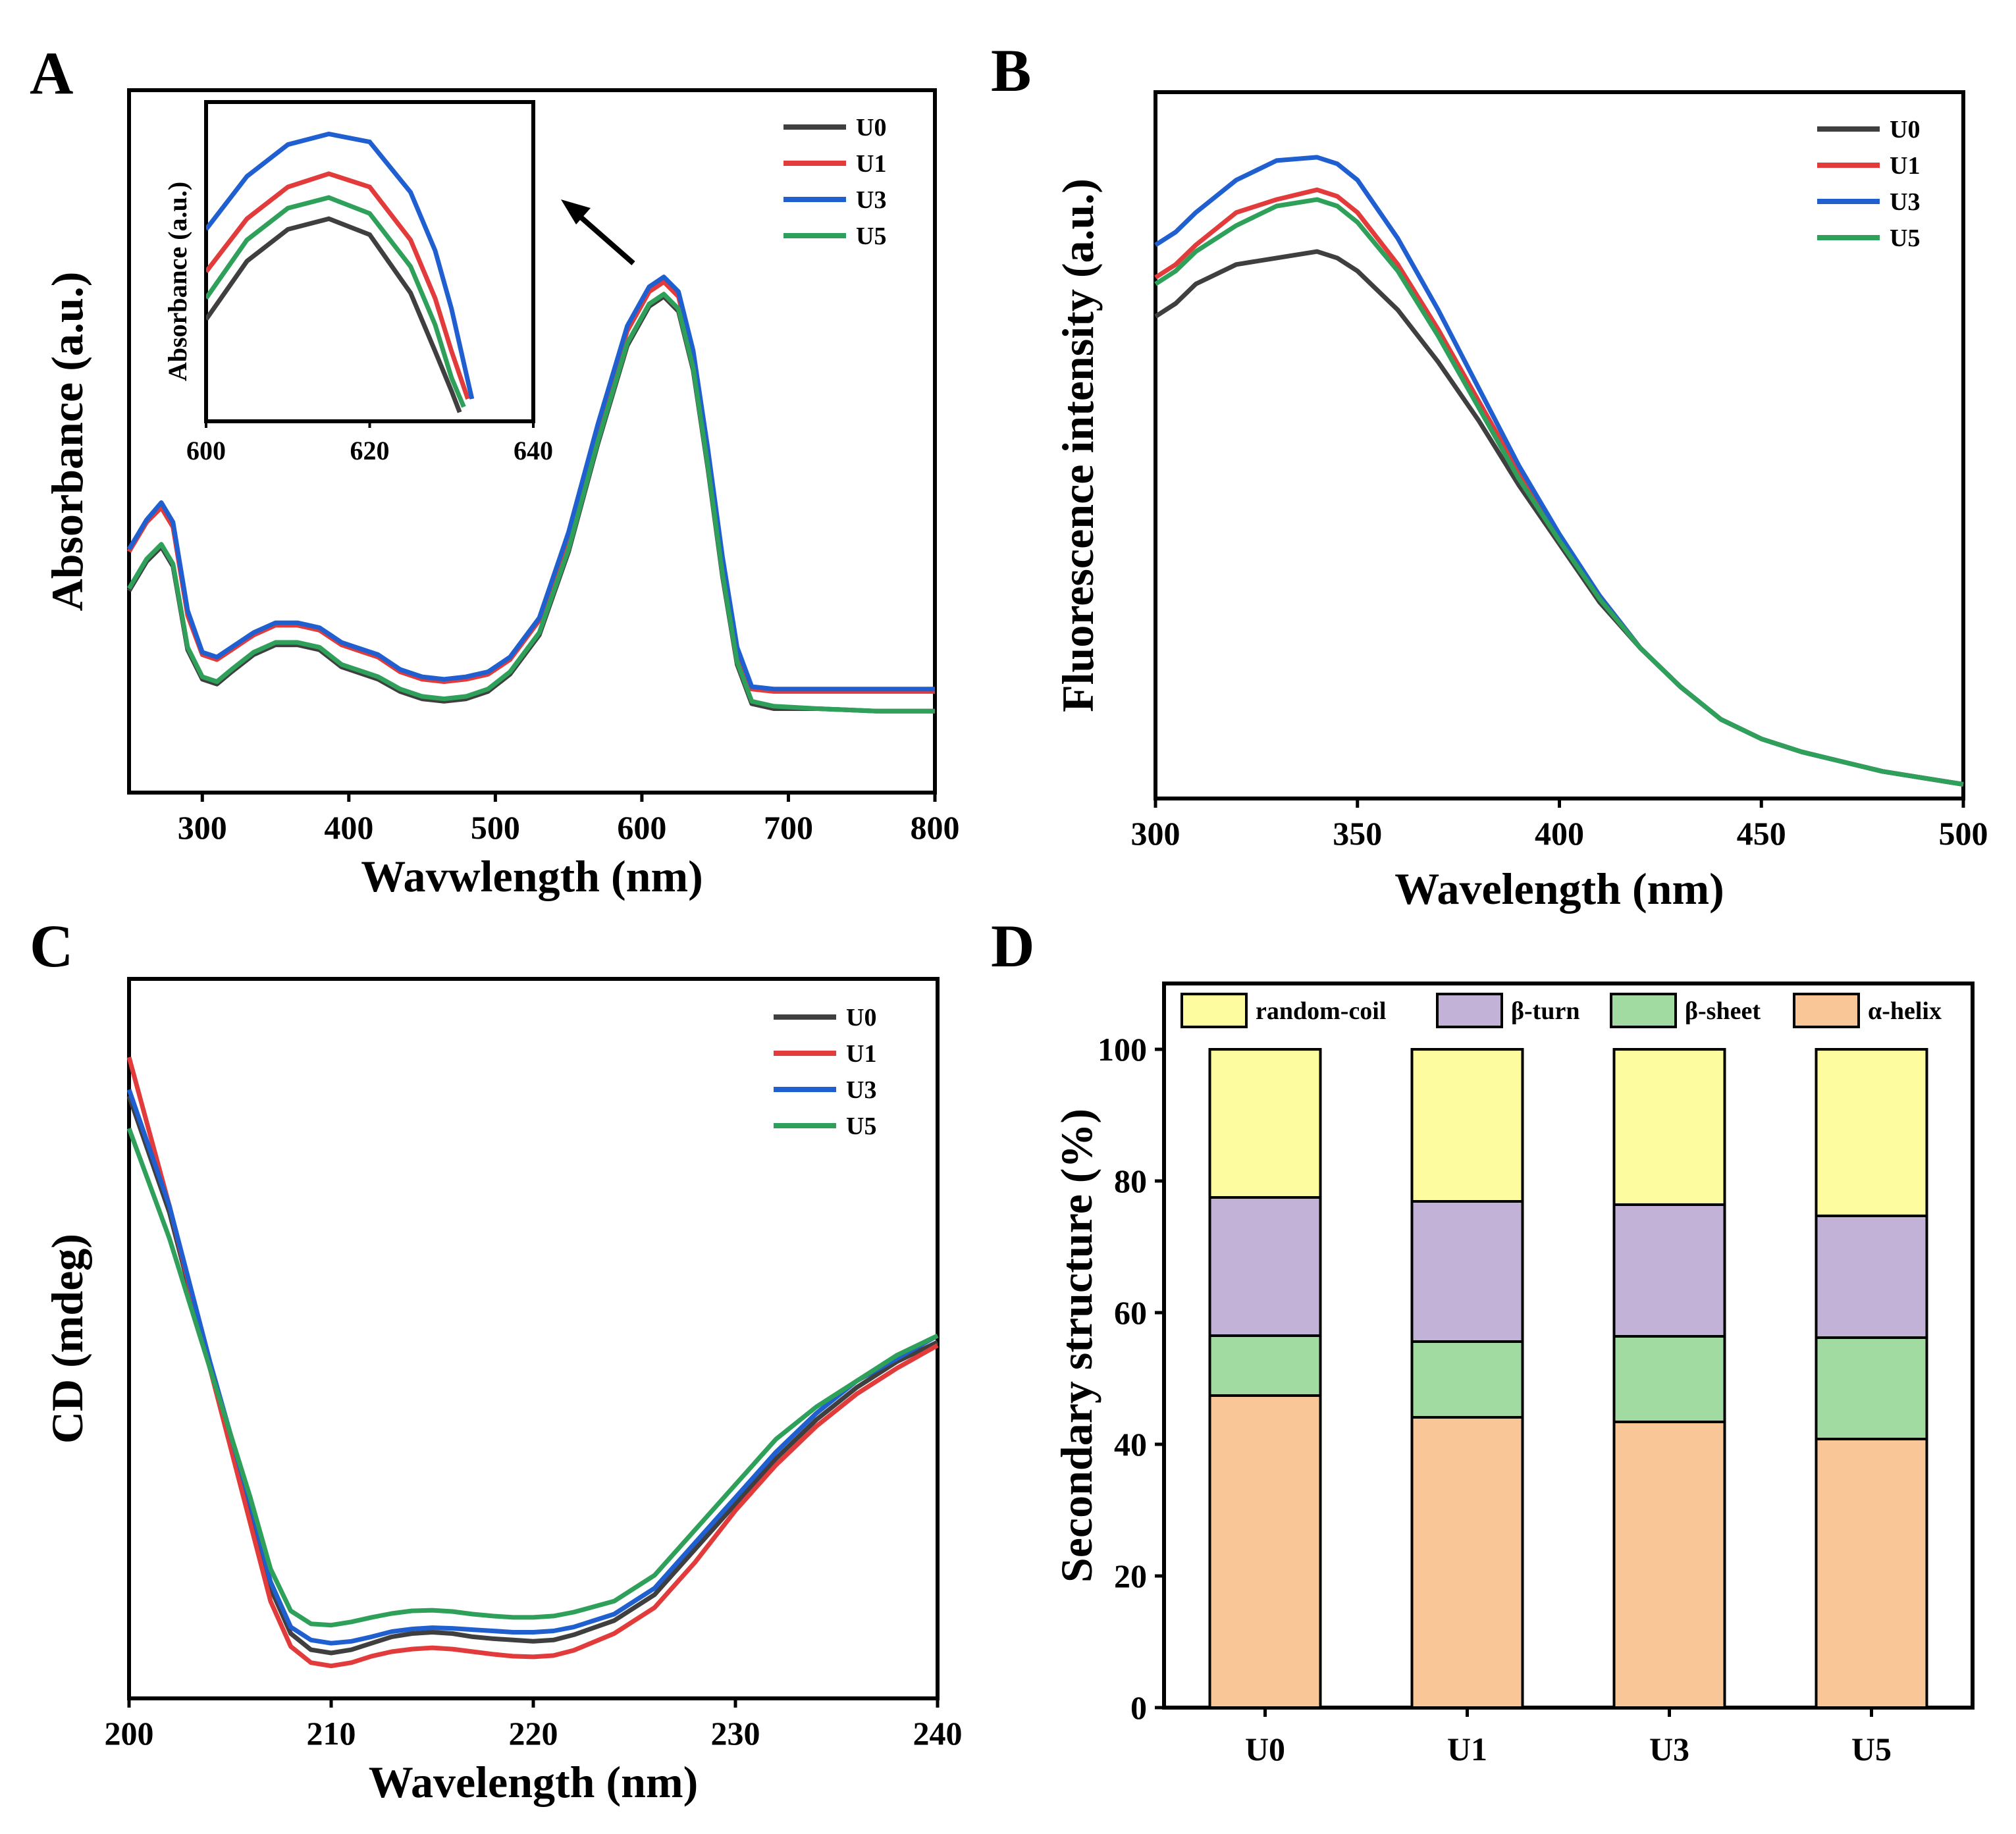 This screenshot has height=1834, width=2016. Describe the element at coordinates (206, 450) in the screenshot. I see `inset-x-tick-label: 600` at that location.